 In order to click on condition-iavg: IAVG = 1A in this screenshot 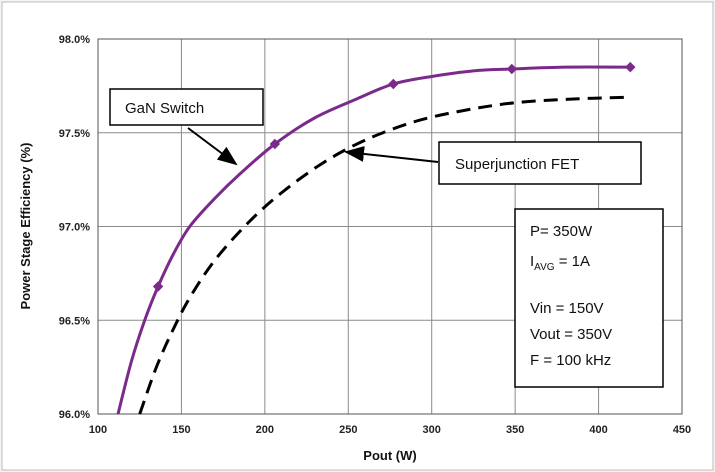, I will do `click(560, 263)`.